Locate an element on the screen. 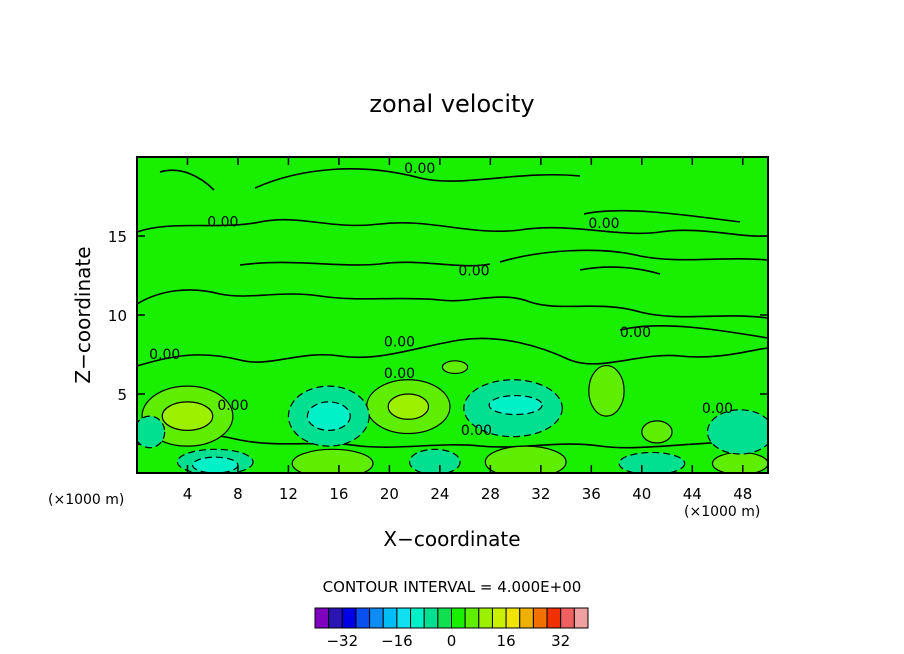 This screenshot has height=654, width=904. y-unit-label: (×1000 m) is located at coordinates (86, 500).